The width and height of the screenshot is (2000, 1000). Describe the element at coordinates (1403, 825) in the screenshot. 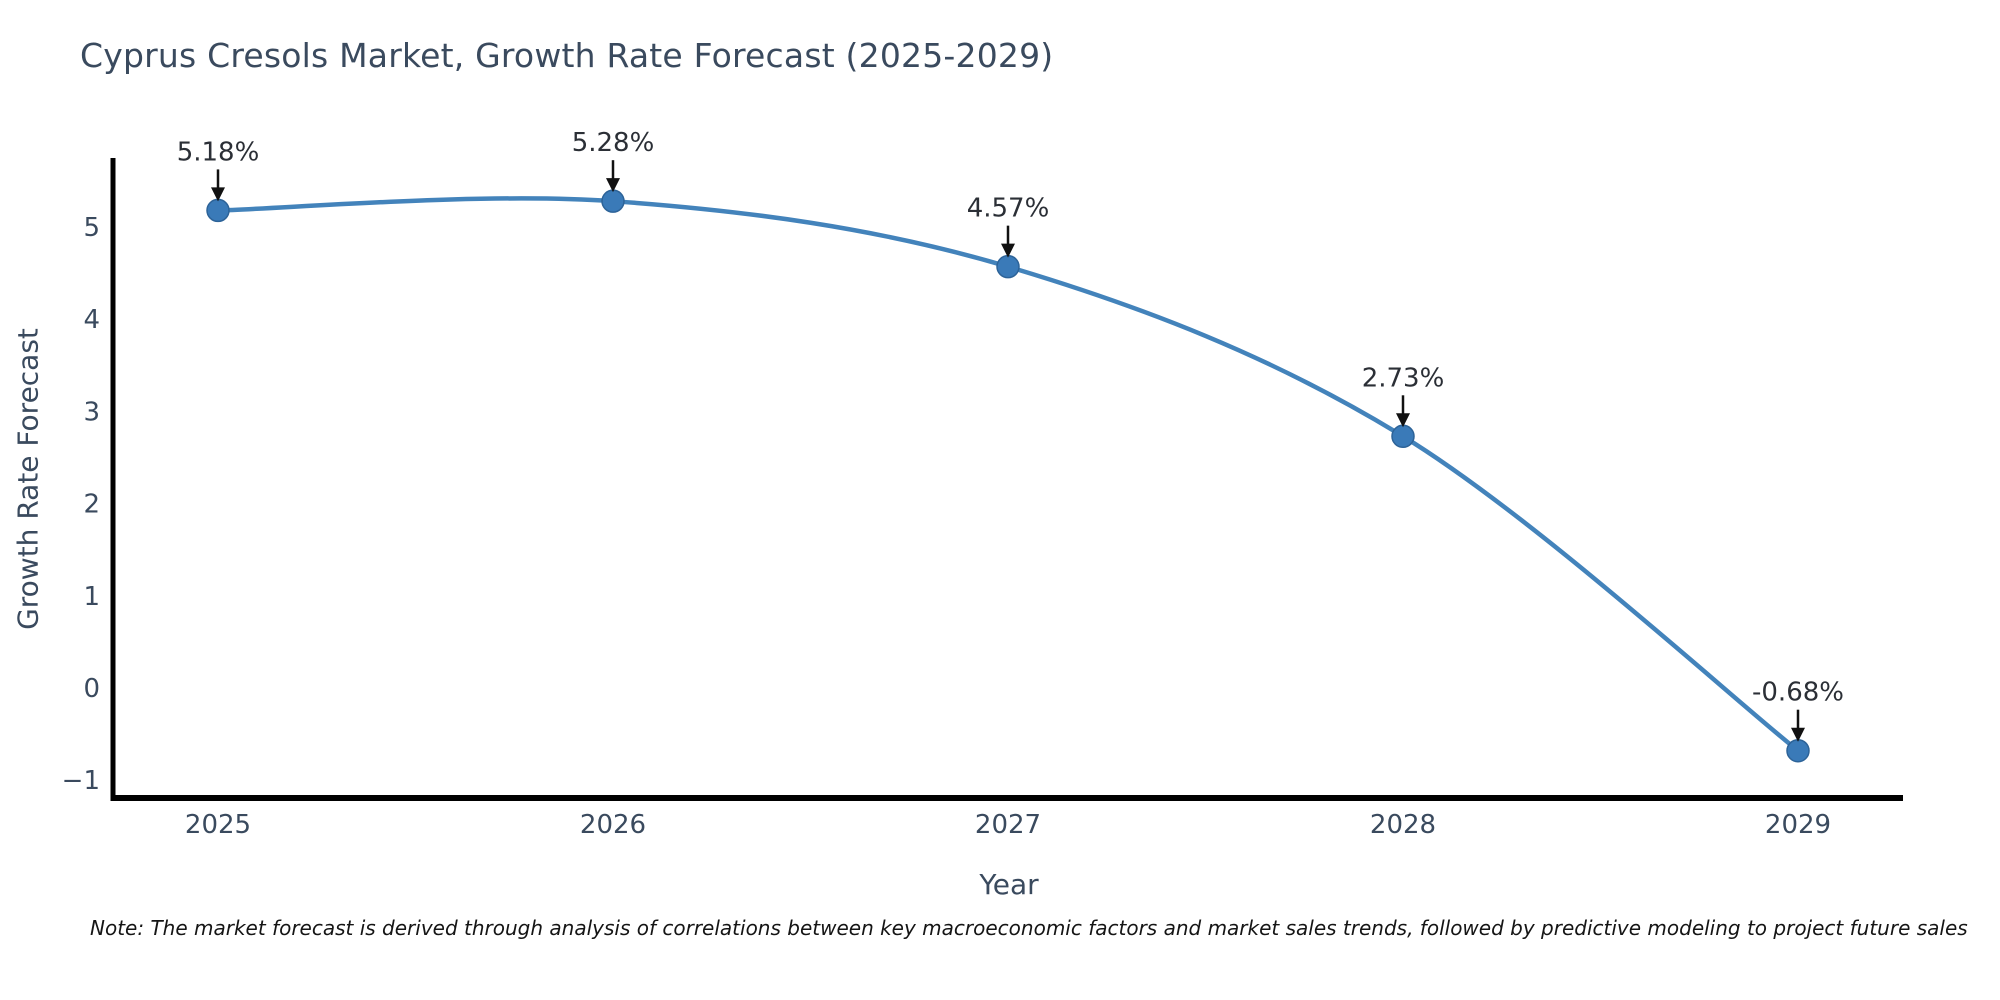

I see `x-tick-label: 2028` at that location.